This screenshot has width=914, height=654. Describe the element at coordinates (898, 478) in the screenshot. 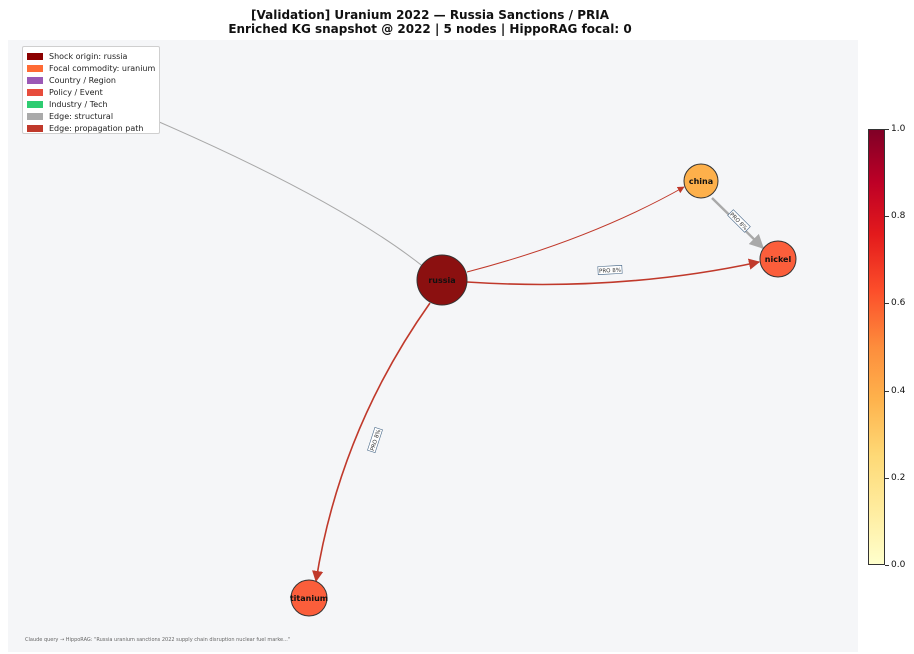

I see `colorbar-tick-label: 0.2` at that location.